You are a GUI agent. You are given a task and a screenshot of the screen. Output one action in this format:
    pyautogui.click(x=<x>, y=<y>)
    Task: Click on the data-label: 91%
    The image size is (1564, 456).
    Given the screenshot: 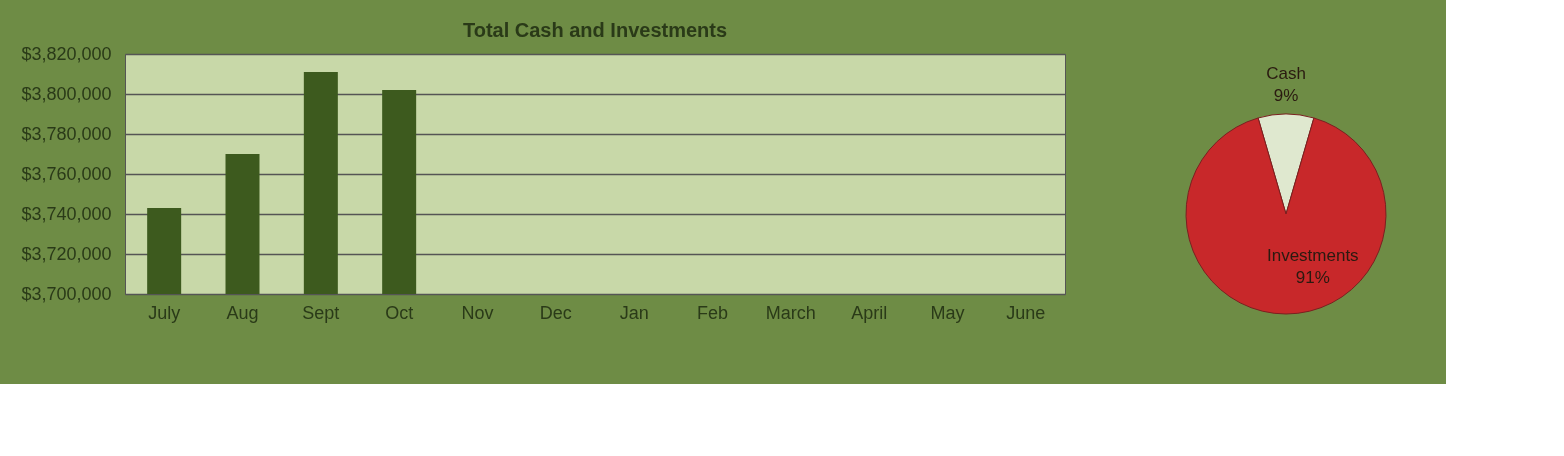 What is the action you would take?
    pyautogui.click(x=1312, y=278)
    